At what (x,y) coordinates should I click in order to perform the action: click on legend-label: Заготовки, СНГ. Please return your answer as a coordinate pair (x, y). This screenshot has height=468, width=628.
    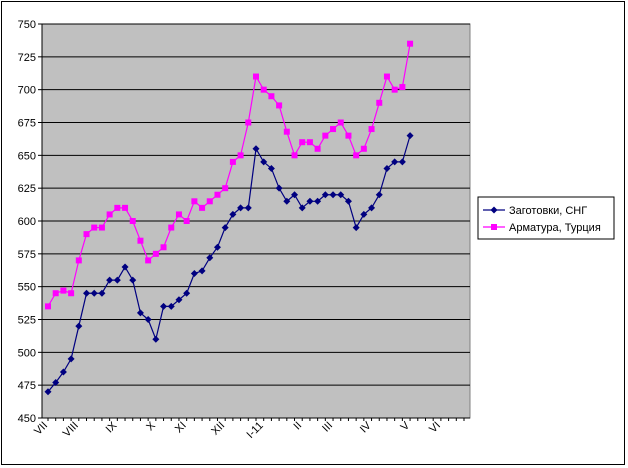
    Looking at the image, I should click on (548, 211).